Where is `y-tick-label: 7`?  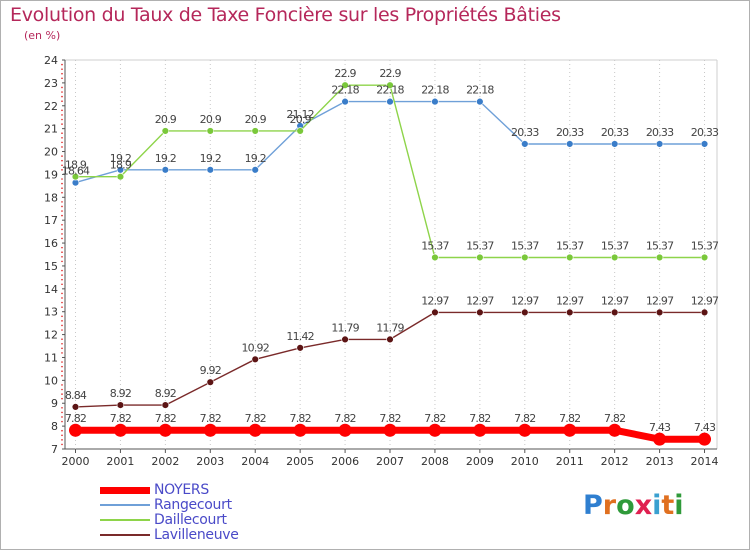 y-tick-label: 7 is located at coordinates (54, 449).